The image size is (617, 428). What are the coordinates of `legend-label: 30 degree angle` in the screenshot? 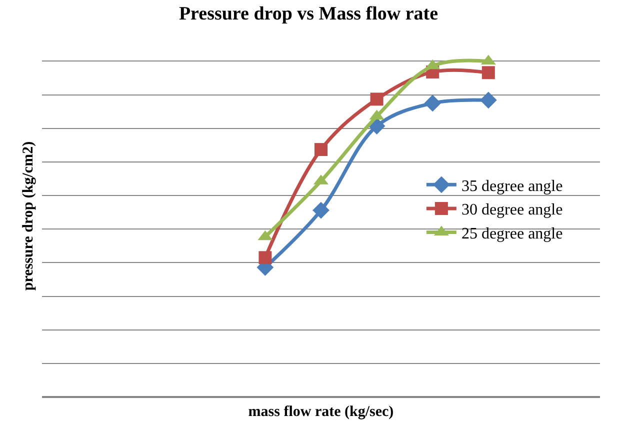 It's located at (512, 210).